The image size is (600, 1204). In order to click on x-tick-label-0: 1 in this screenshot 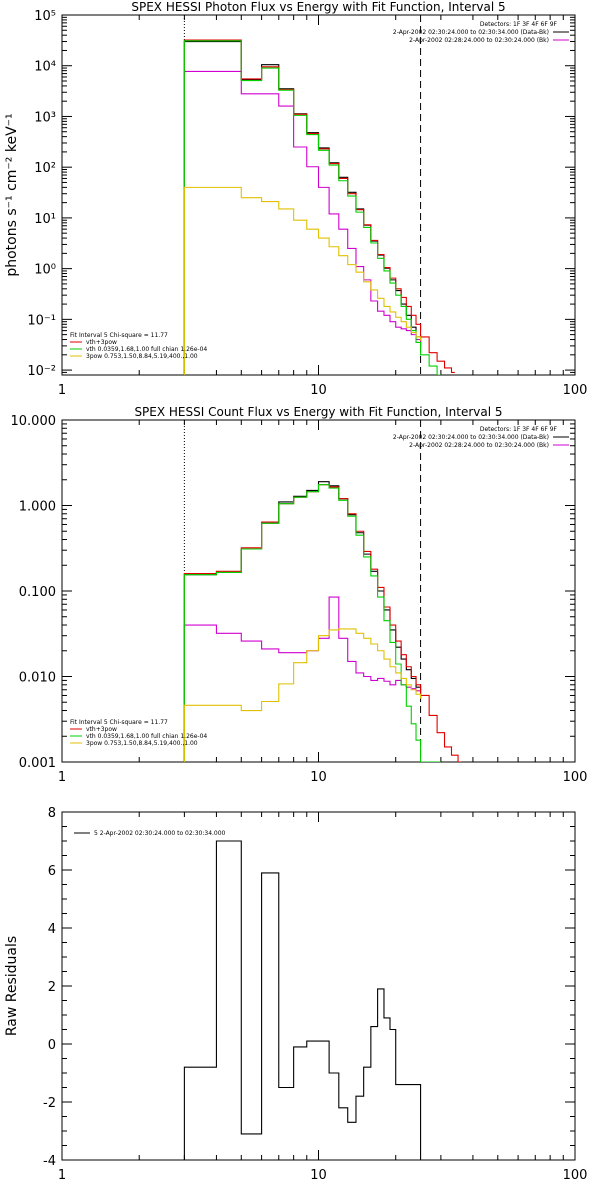, I will do `click(62, 390)`.